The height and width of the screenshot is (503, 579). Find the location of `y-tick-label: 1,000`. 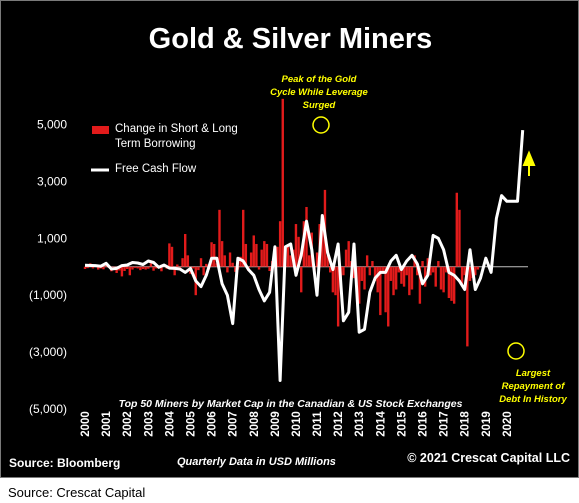

y-tick-label: 1,000 is located at coordinates (52, 238).